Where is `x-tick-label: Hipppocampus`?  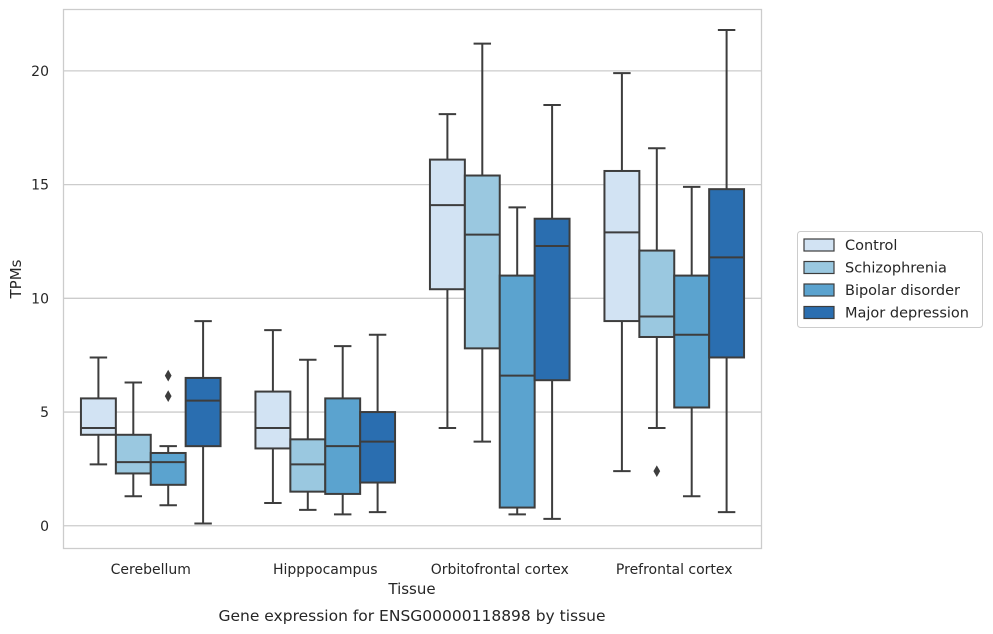
x-tick-label: Hipppocampus is located at coordinates (325, 570).